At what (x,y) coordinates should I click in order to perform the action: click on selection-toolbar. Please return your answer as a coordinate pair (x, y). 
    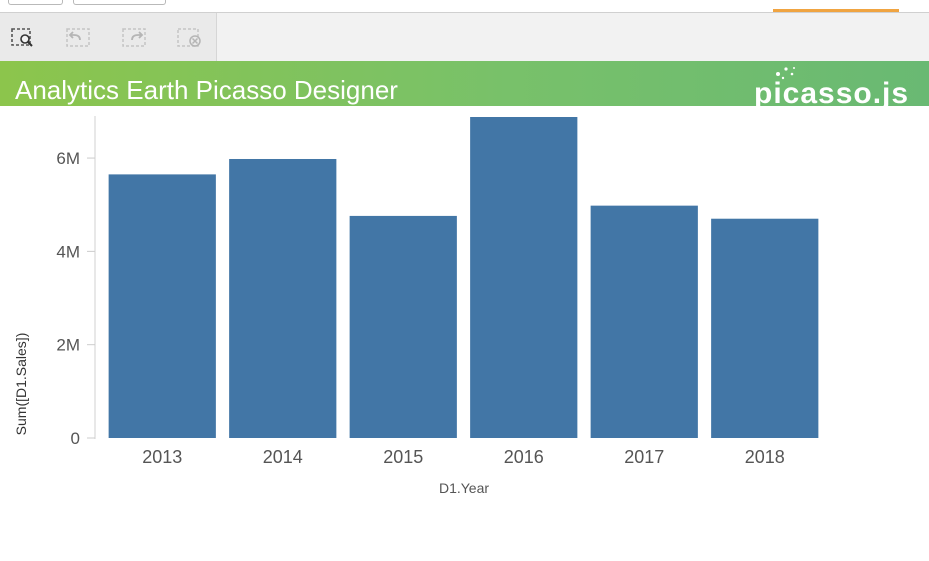
    Looking at the image, I should click on (464, 36).